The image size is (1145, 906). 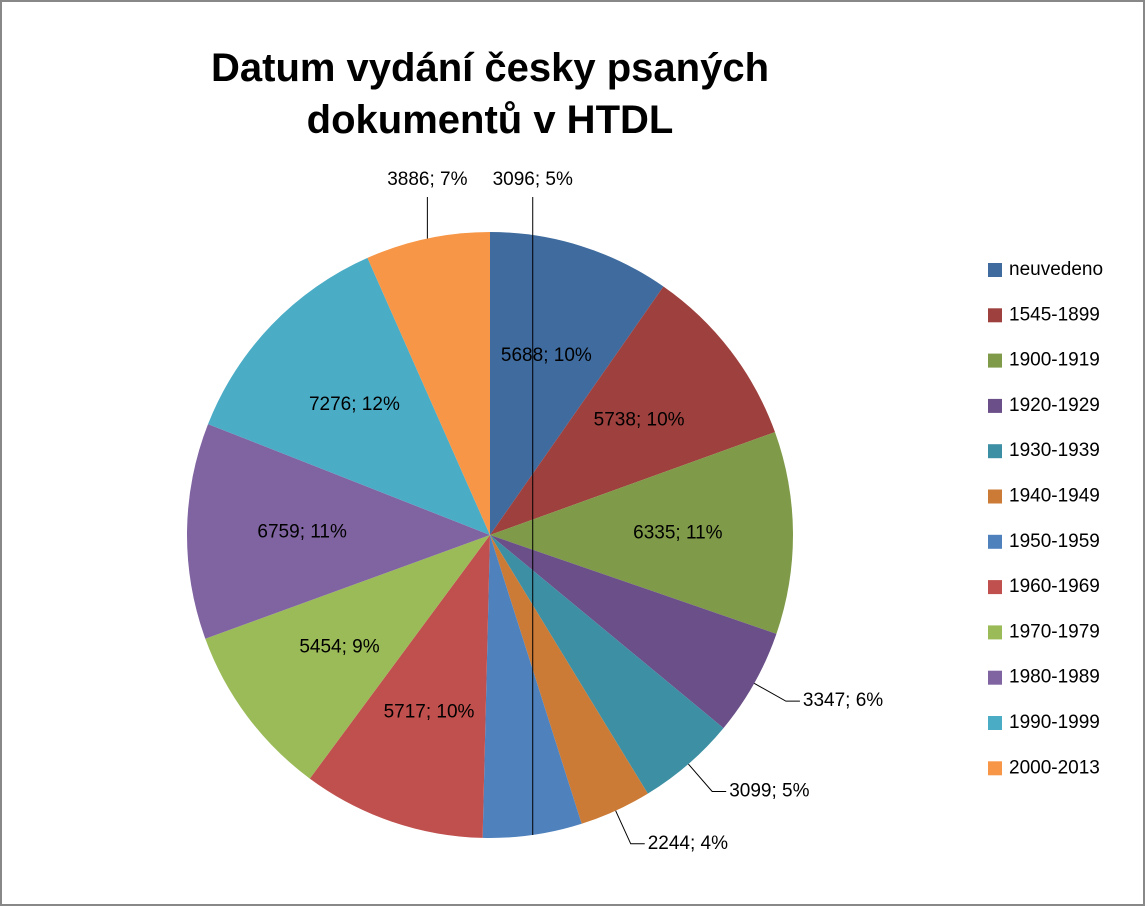 What do you see at coordinates (678, 533) in the screenshot?
I see `data-label: 6335; 11%` at bounding box center [678, 533].